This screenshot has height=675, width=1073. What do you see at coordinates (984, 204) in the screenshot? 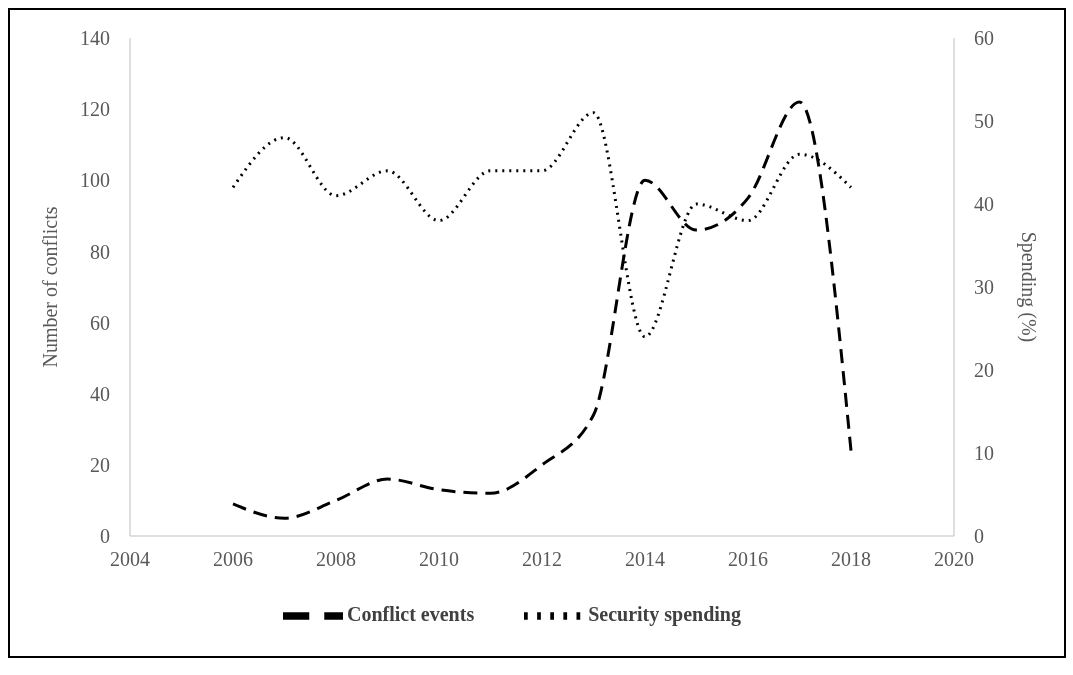
I see `y2-tick-label: 40` at bounding box center [984, 204].